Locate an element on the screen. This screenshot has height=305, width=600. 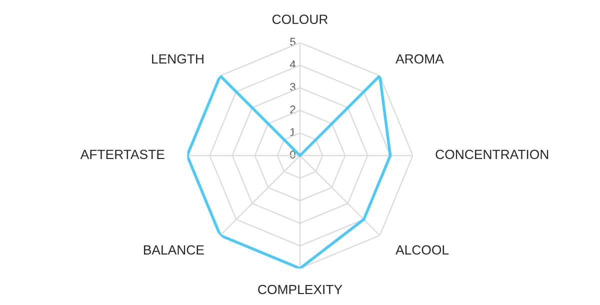
spoke-label: COMPLEXITY is located at coordinates (300, 289).